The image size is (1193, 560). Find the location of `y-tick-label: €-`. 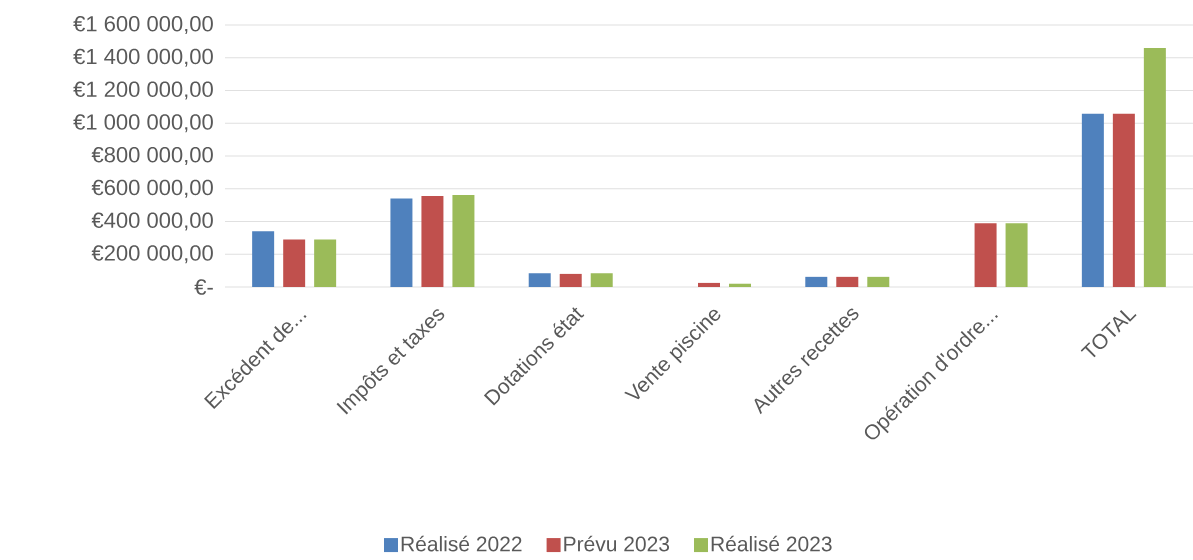

y-tick-label: €- is located at coordinates (203, 287).